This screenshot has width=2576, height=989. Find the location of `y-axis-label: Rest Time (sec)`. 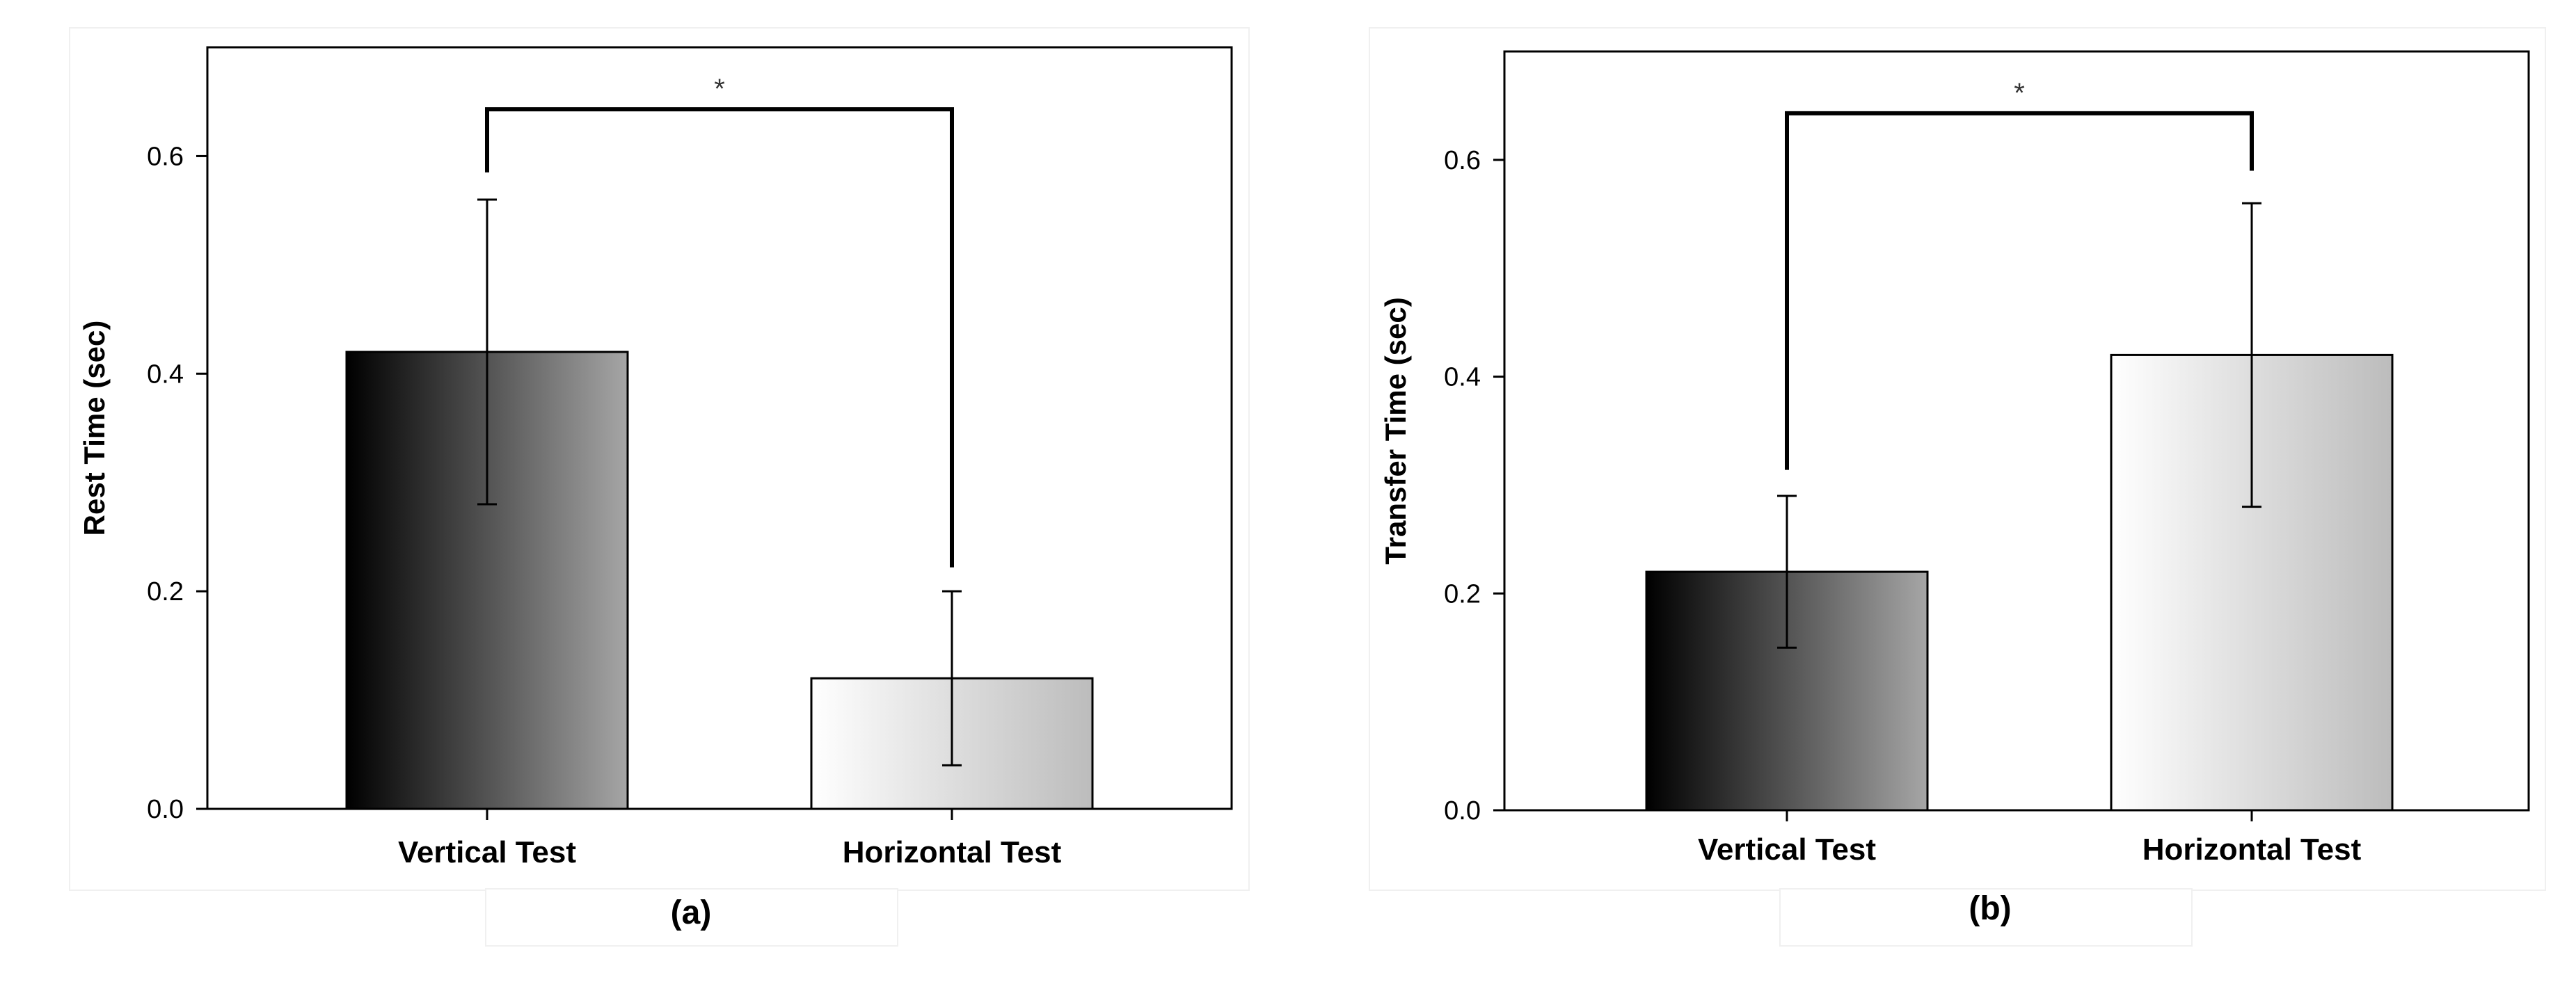

y-axis-label: Rest Time (sec) is located at coordinates (94, 428).